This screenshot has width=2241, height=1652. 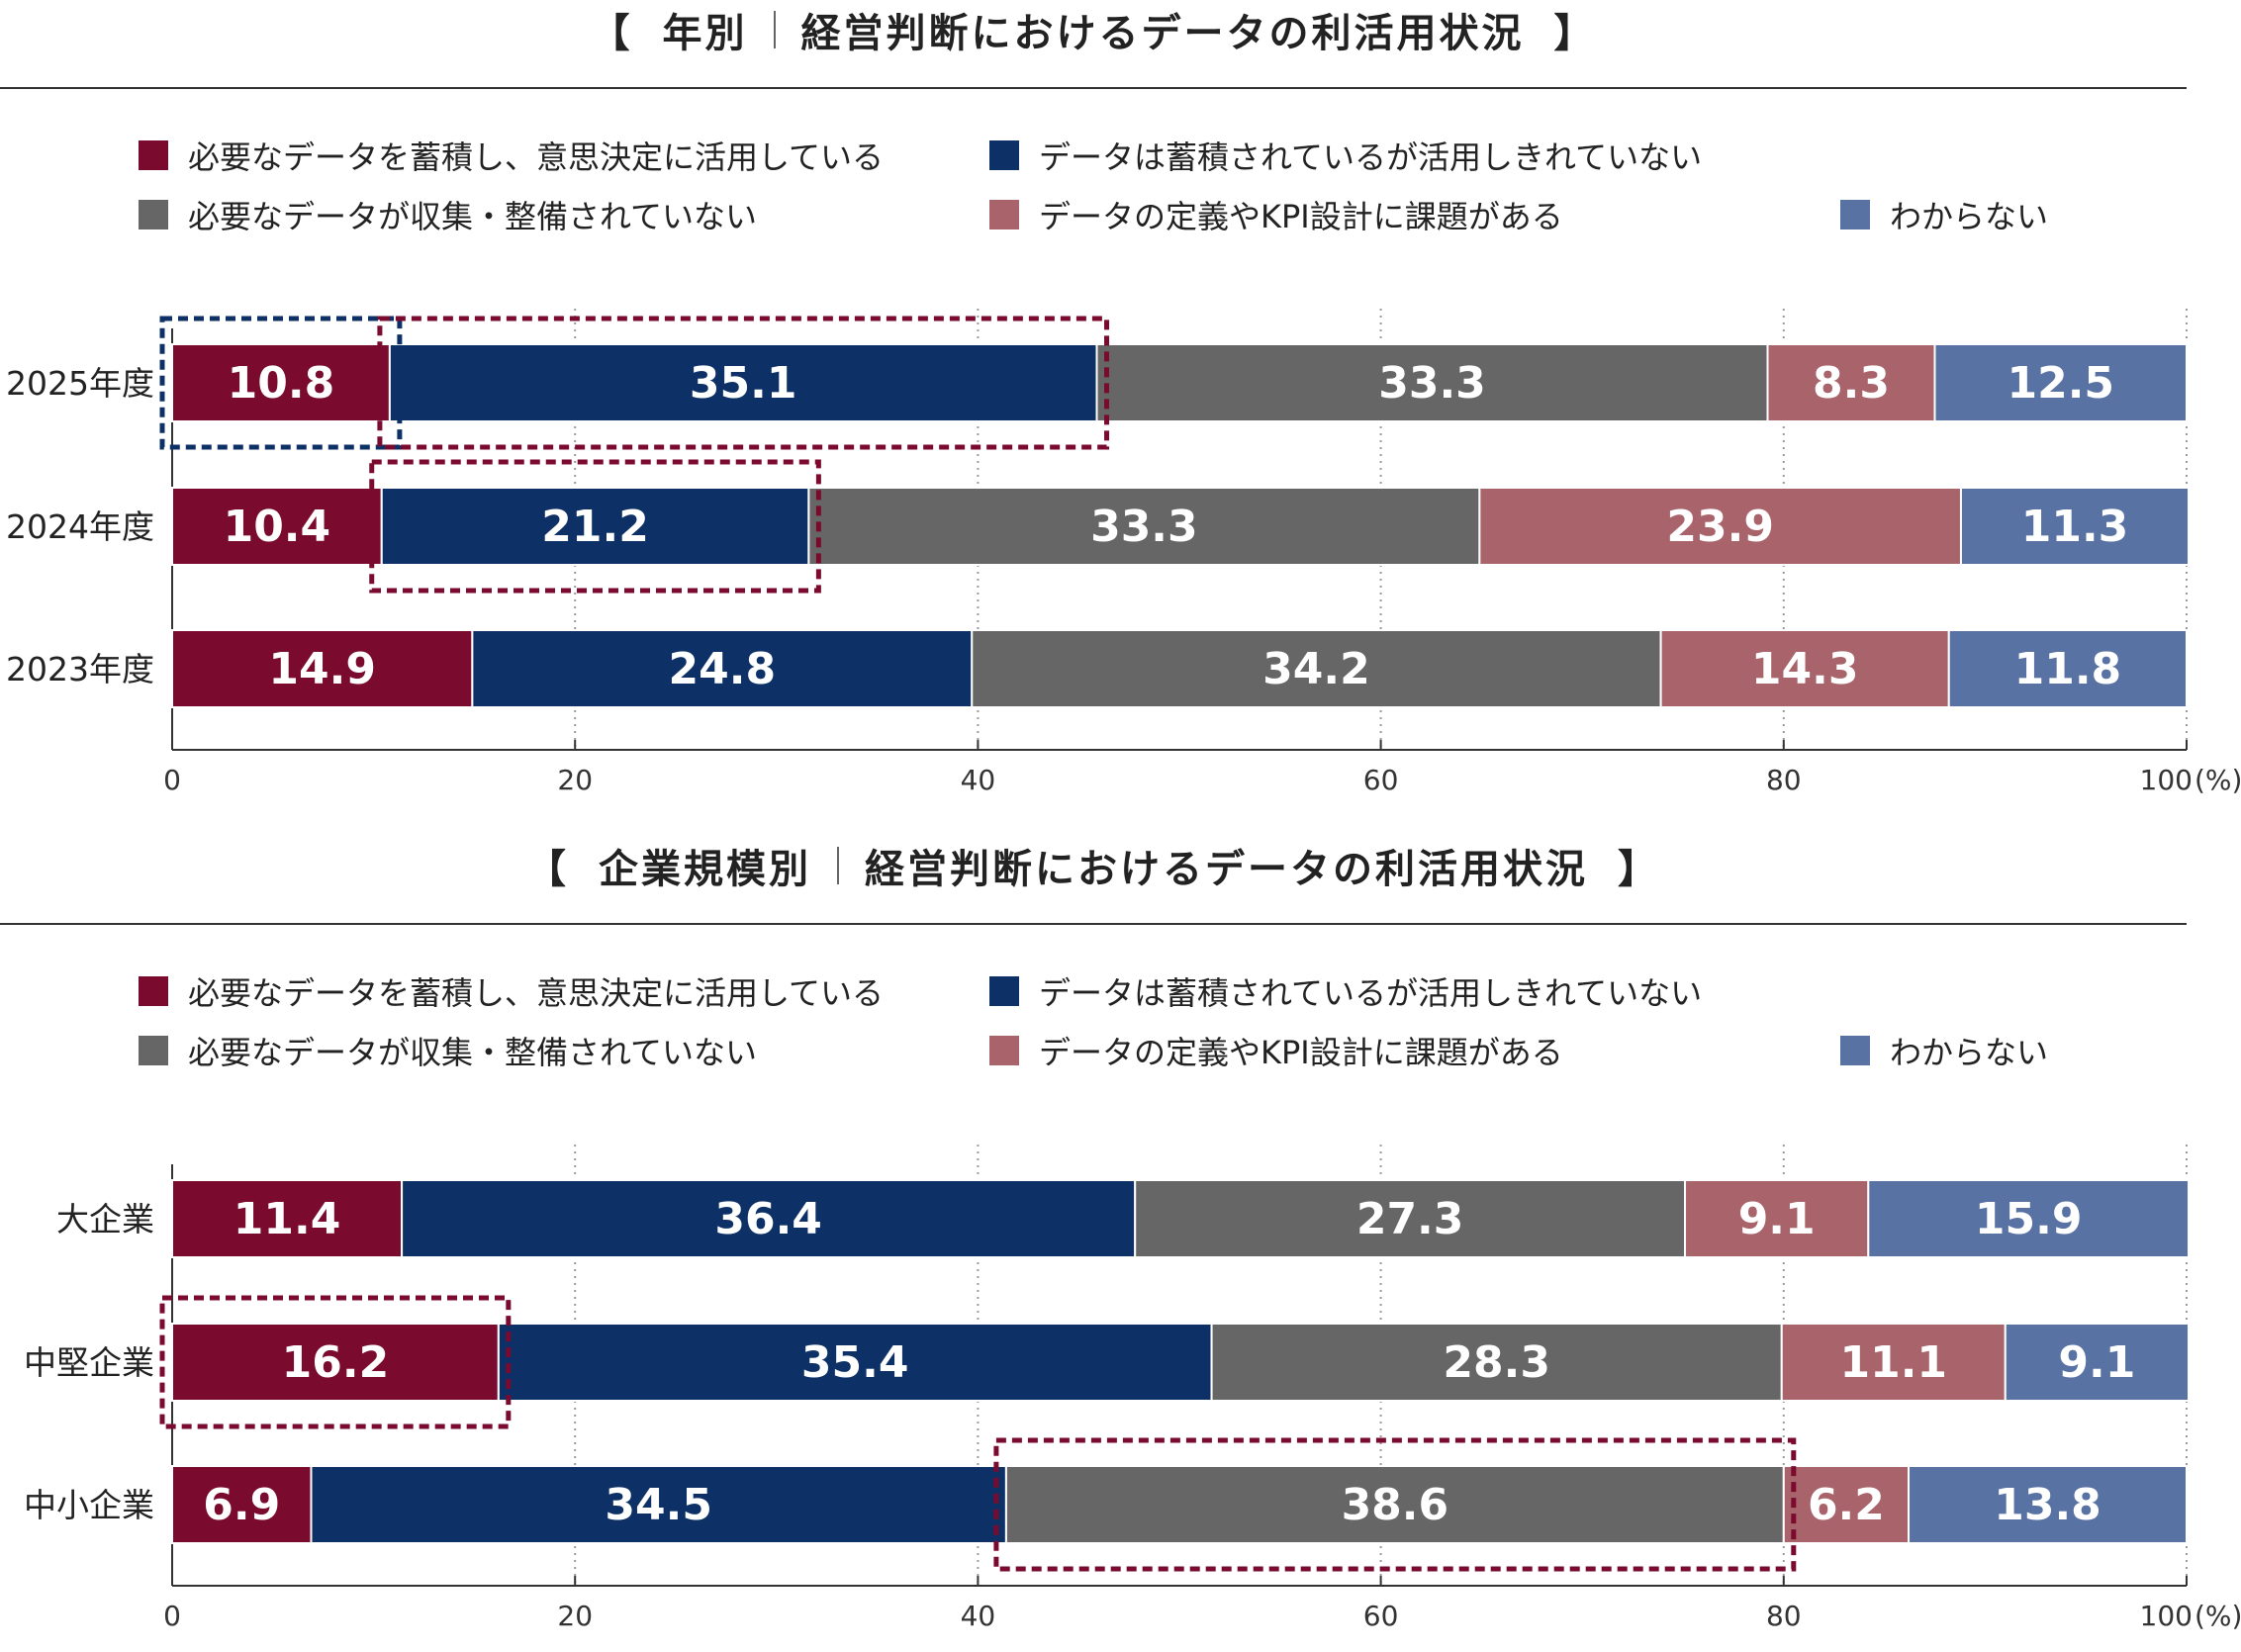 I want to click on category-label: 2024年度, so click(x=80, y=527).